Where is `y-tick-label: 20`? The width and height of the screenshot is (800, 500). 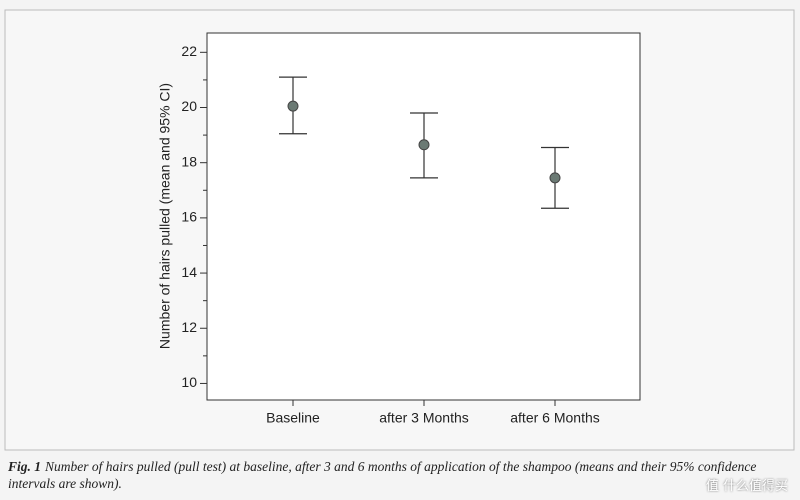
y-tick-label: 20 is located at coordinates (189, 106).